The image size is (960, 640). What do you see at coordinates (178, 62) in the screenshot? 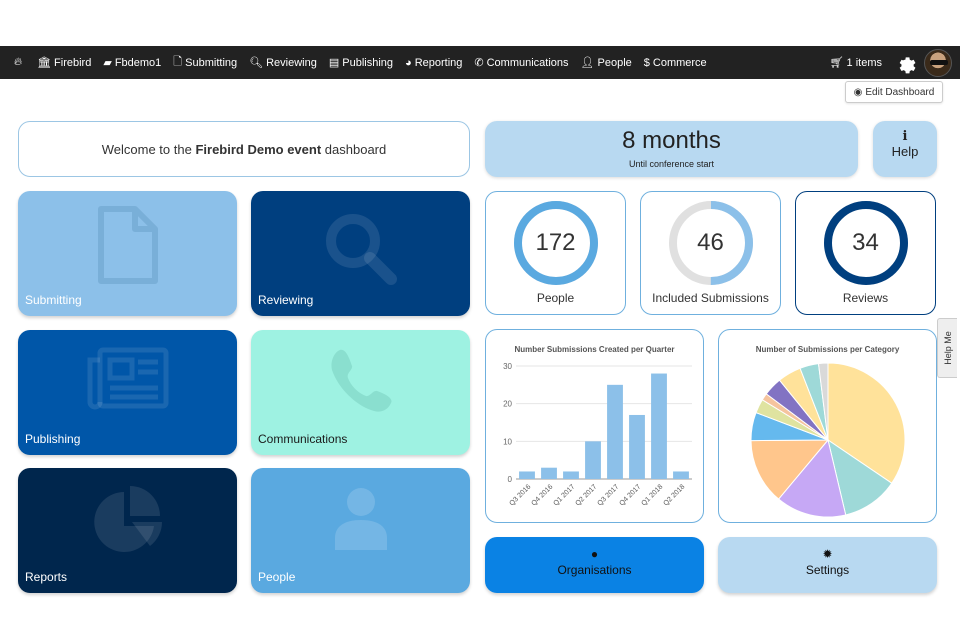
I see `file-icon: 🗋︎` at bounding box center [178, 62].